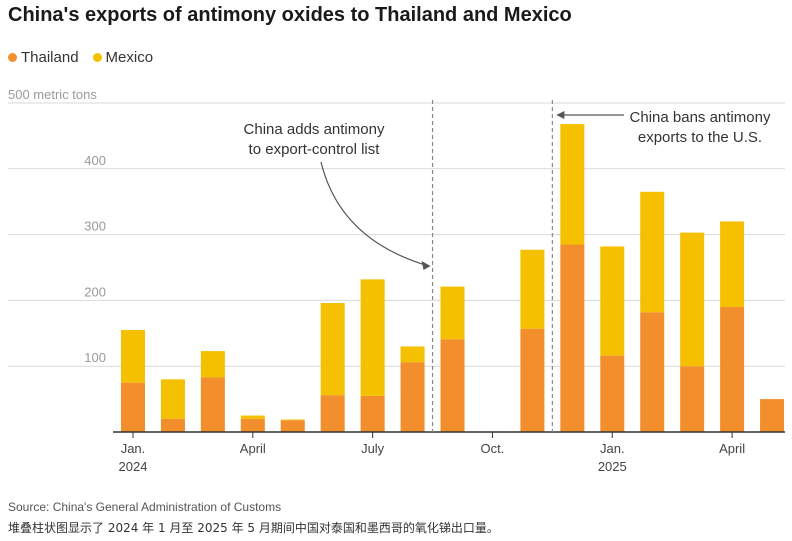 The height and width of the screenshot is (541, 792). What do you see at coordinates (315, 149) in the screenshot?
I see `annotation-text-export-control: to export-control list` at bounding box center [315, 149].